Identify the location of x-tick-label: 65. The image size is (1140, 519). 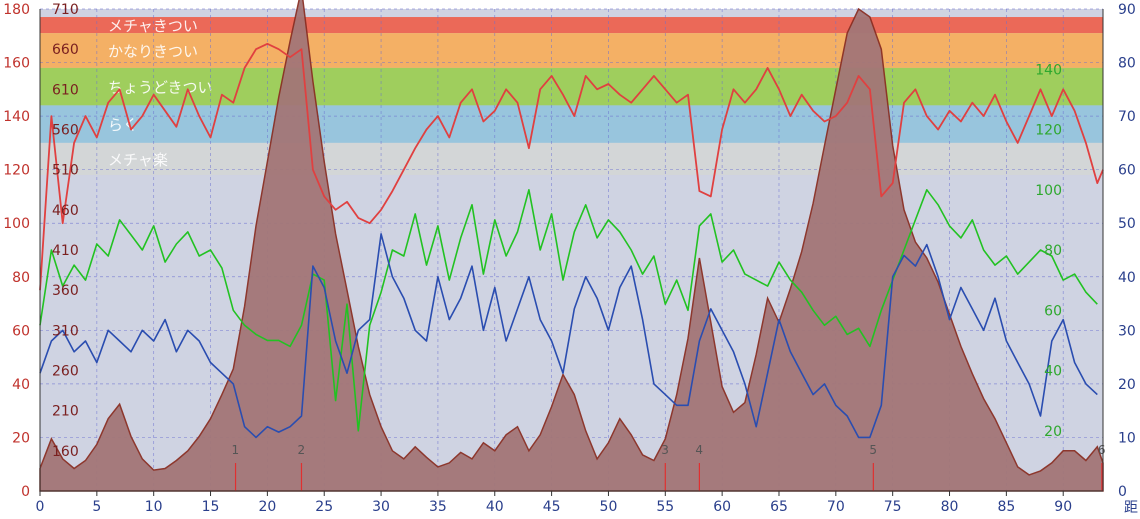
(779, 507).